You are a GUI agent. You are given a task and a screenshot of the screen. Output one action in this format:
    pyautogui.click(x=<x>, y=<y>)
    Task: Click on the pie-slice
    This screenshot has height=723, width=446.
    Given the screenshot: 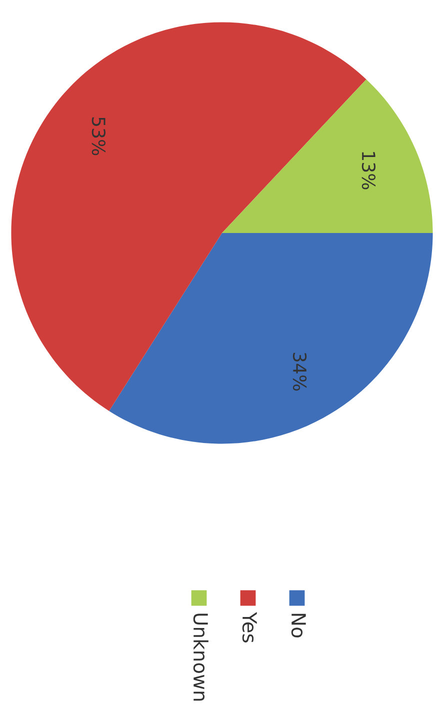 What is the action you would take?
    pyautogui.click(x=327, y=156)
    